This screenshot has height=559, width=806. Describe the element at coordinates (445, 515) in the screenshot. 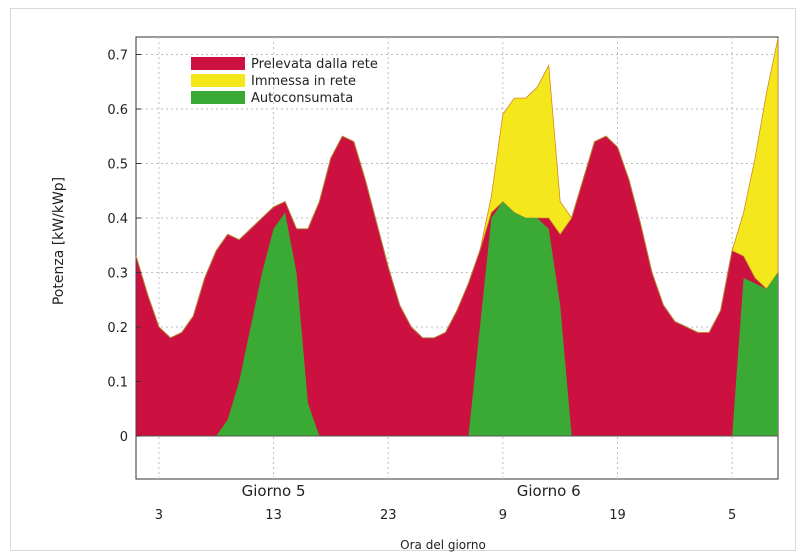

I see `x-tick-labels: 3 13 23 9 19 5` at that location.